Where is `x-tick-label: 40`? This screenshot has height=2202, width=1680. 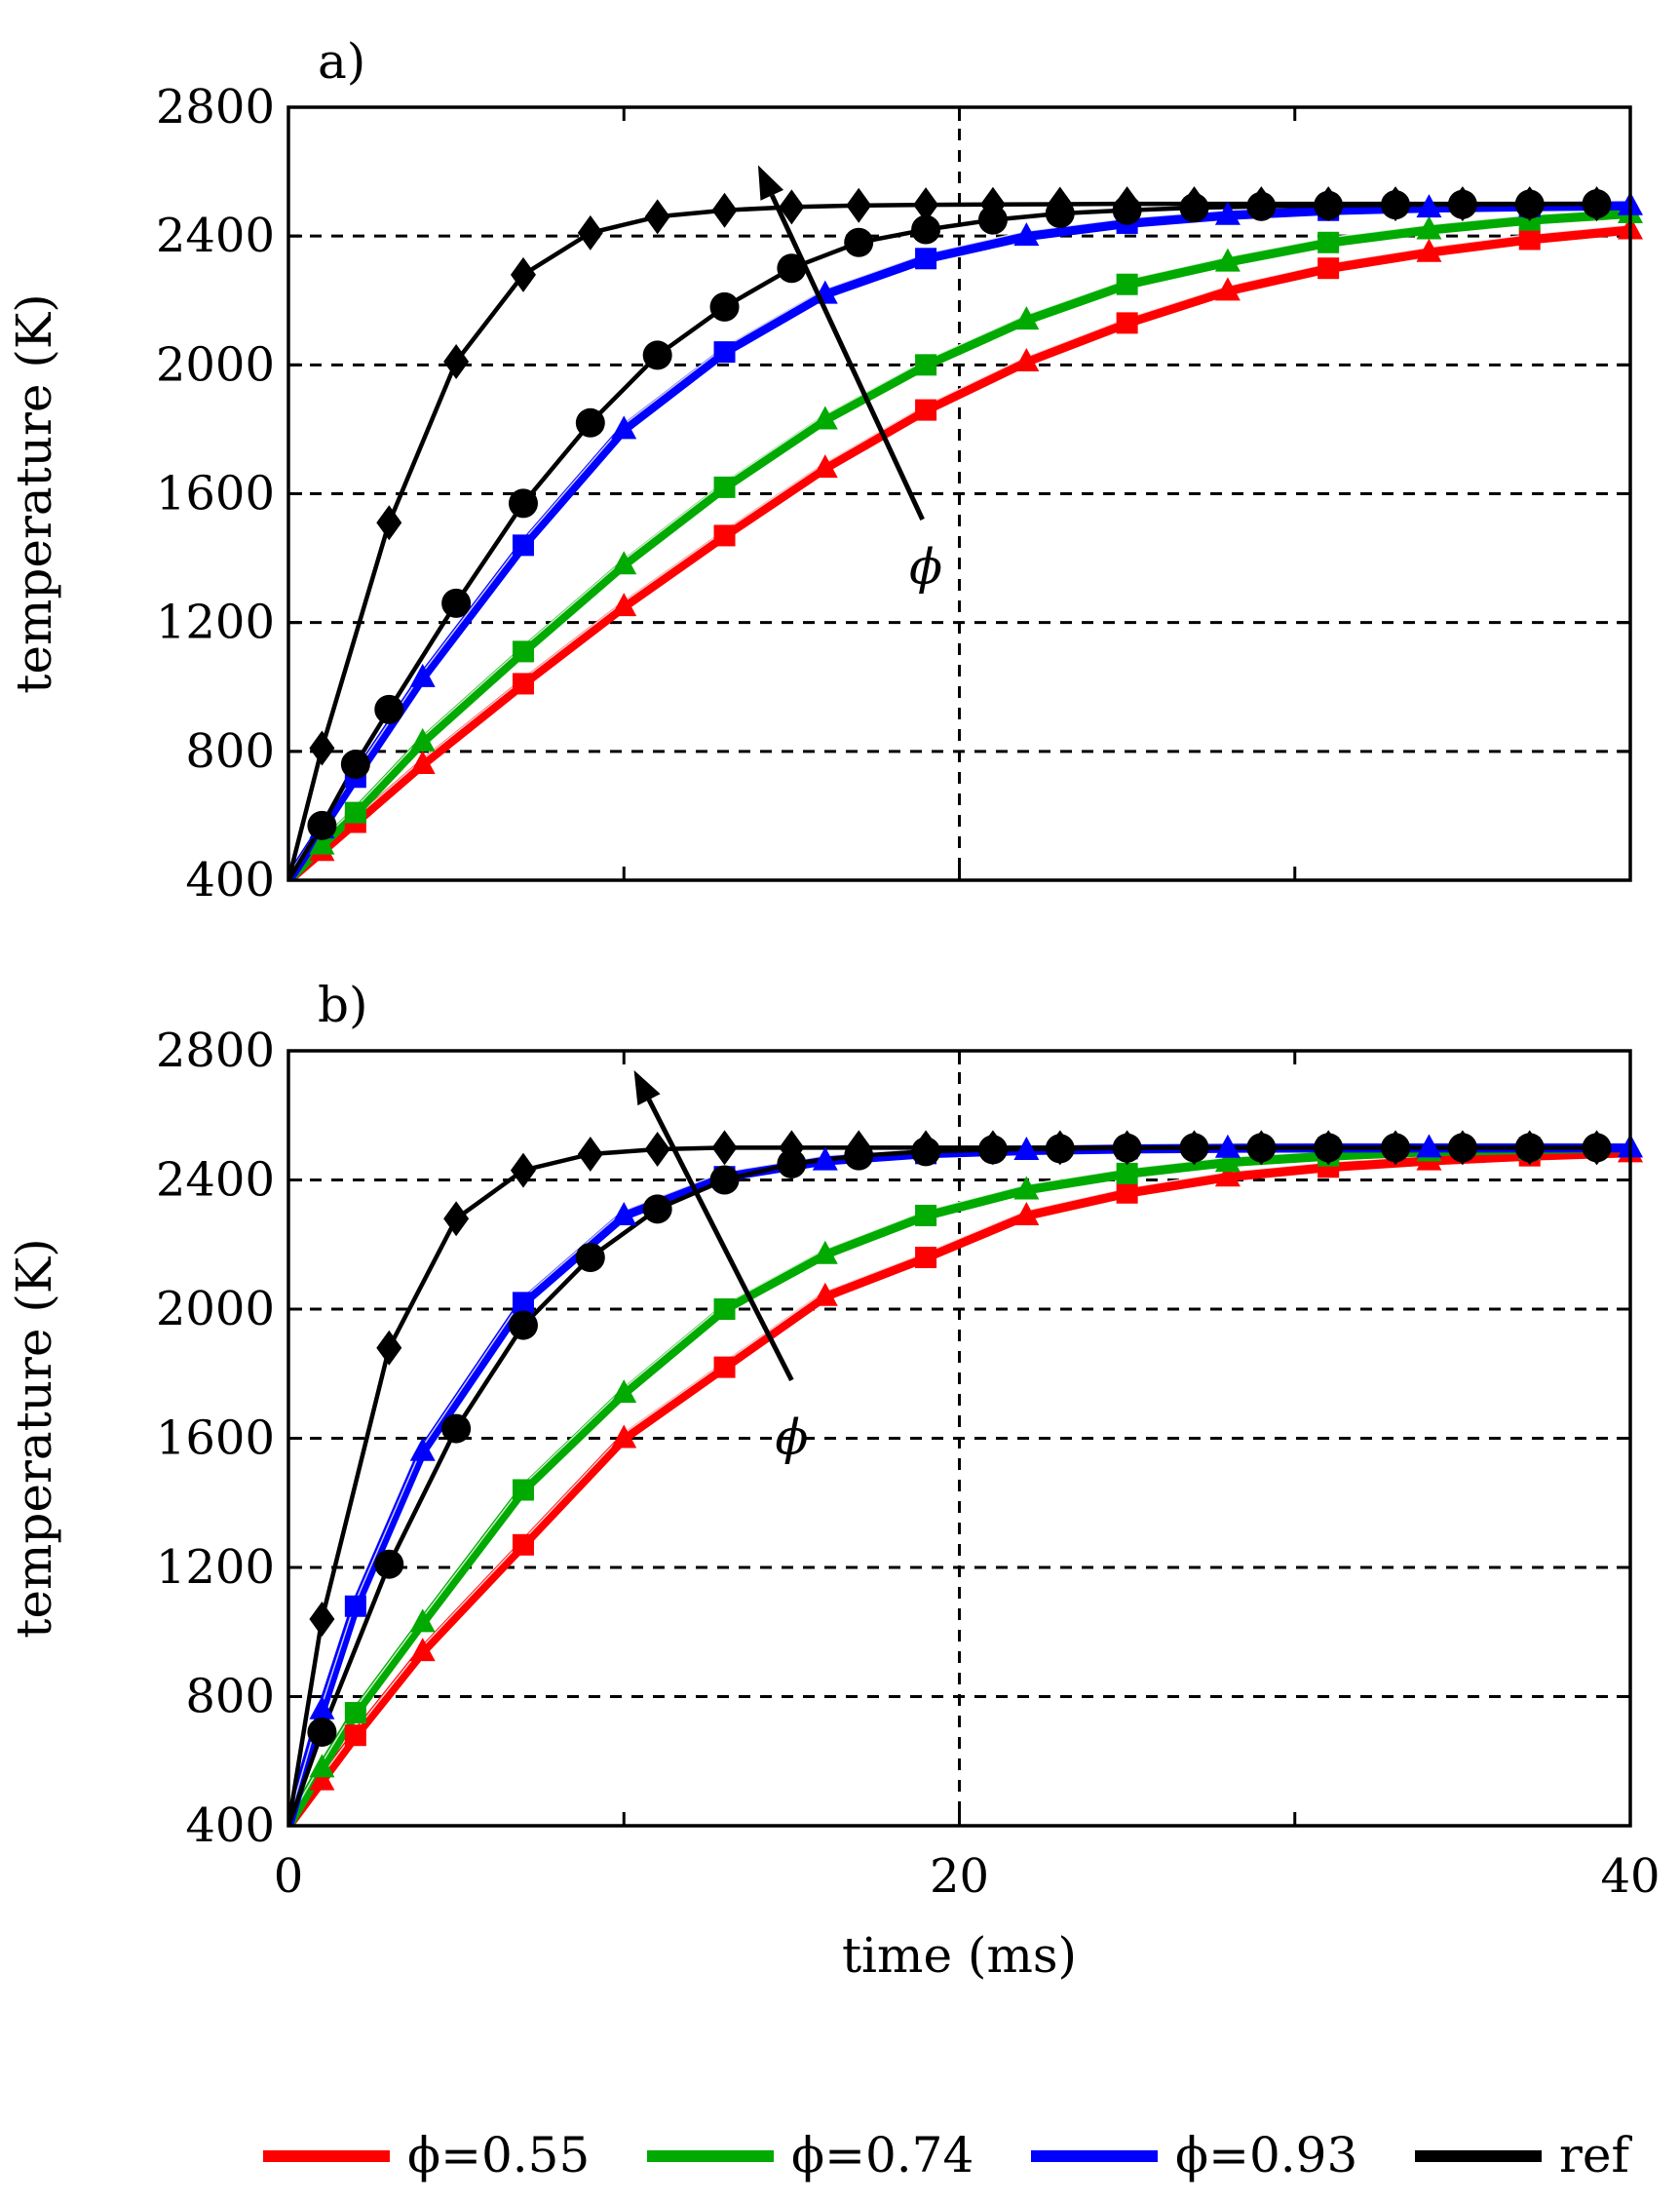
x-tick-label: 40 is located at coordinates (1630, 1877).